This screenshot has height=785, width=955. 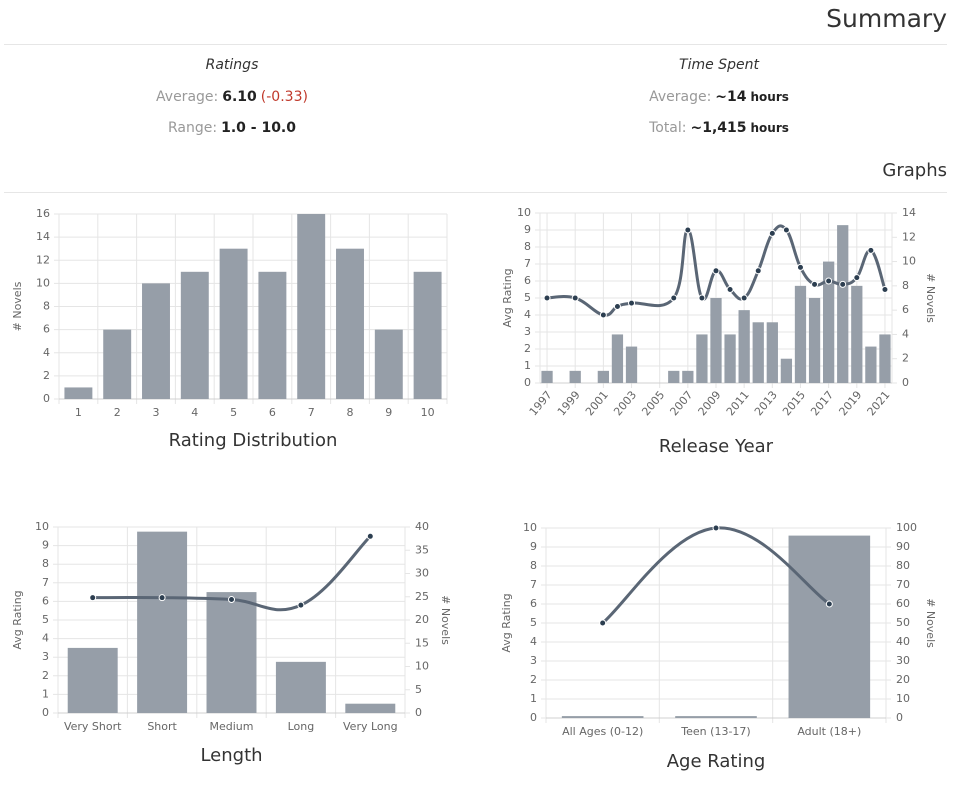 I want to click on x-tick-label: Medium, so click(x=232, y=726).